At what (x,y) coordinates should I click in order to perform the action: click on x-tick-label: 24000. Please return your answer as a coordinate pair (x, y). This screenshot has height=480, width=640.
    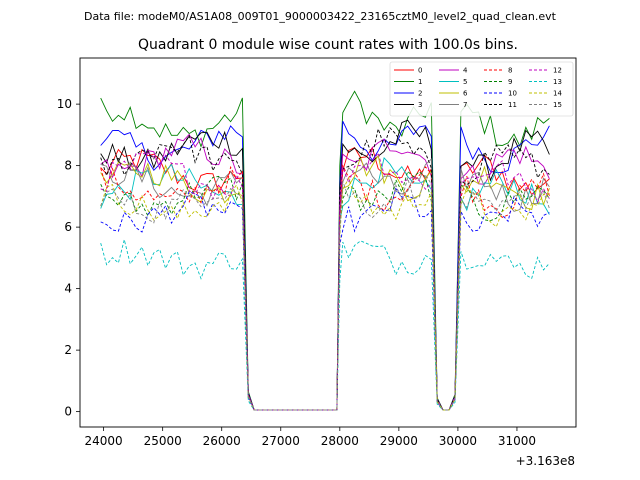
    Looking at the image, I should click on (104, 441).